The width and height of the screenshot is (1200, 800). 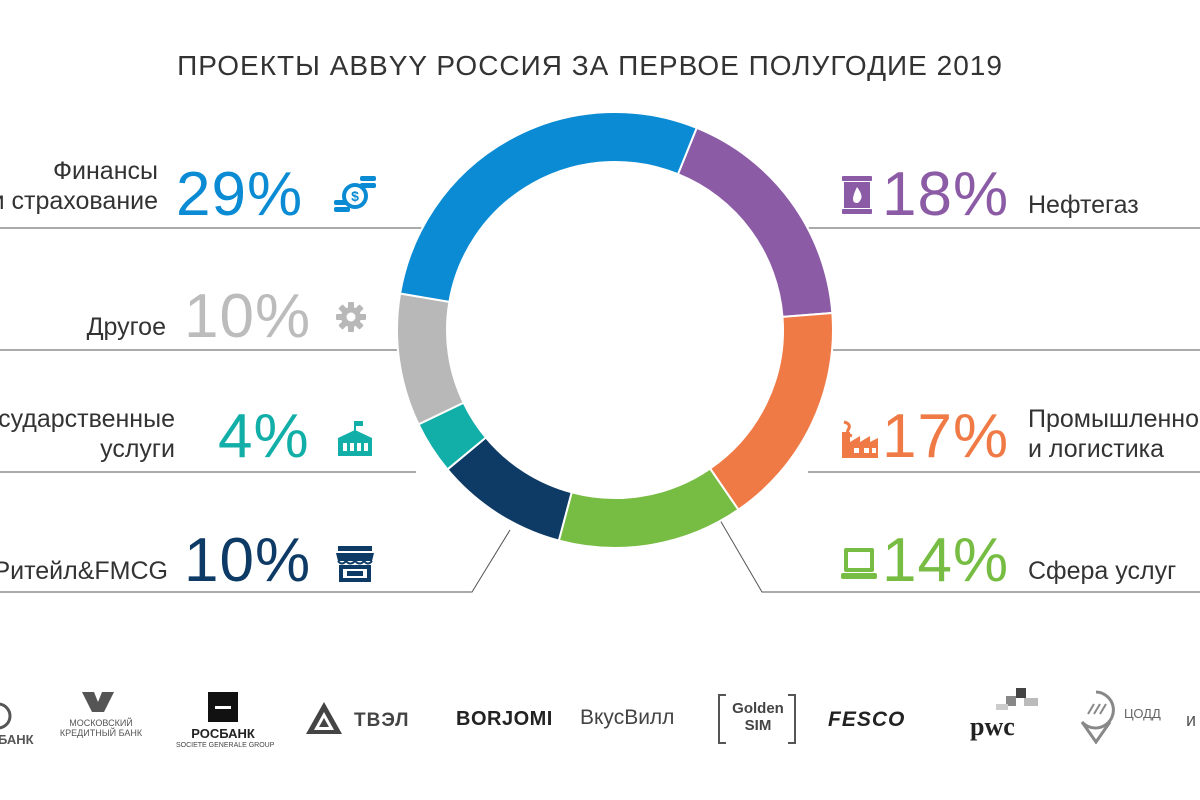 What do you see at coordinates (1083, 205) in the screenshot?
I see `label-oil: Нефтегаз` at bounding box center [1083, 205].